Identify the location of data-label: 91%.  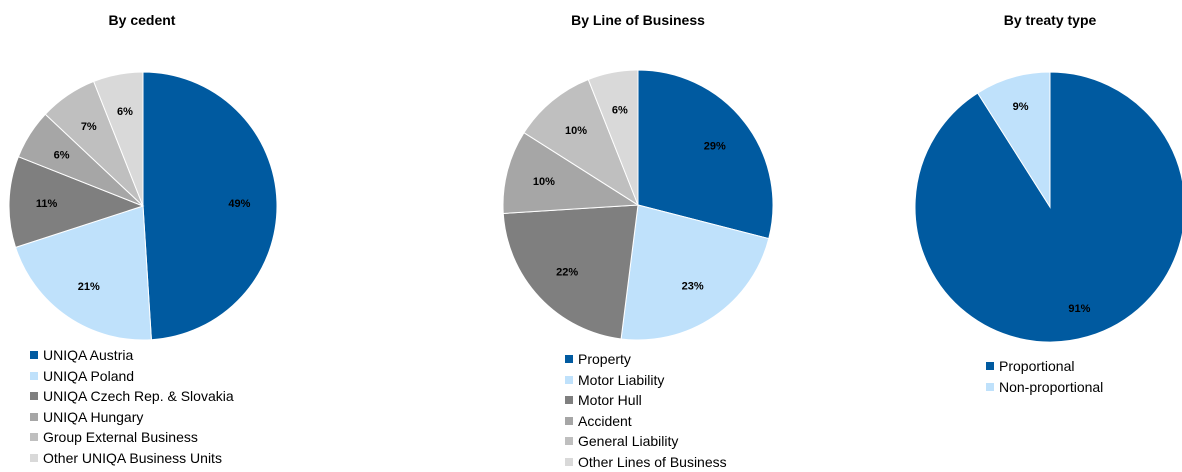
(1079, 309).